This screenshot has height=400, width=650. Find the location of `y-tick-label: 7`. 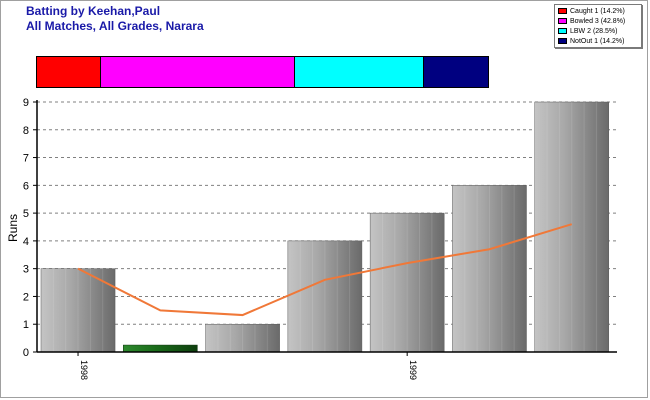

y-tick-label: 7 is located at coordinates (26, 159).